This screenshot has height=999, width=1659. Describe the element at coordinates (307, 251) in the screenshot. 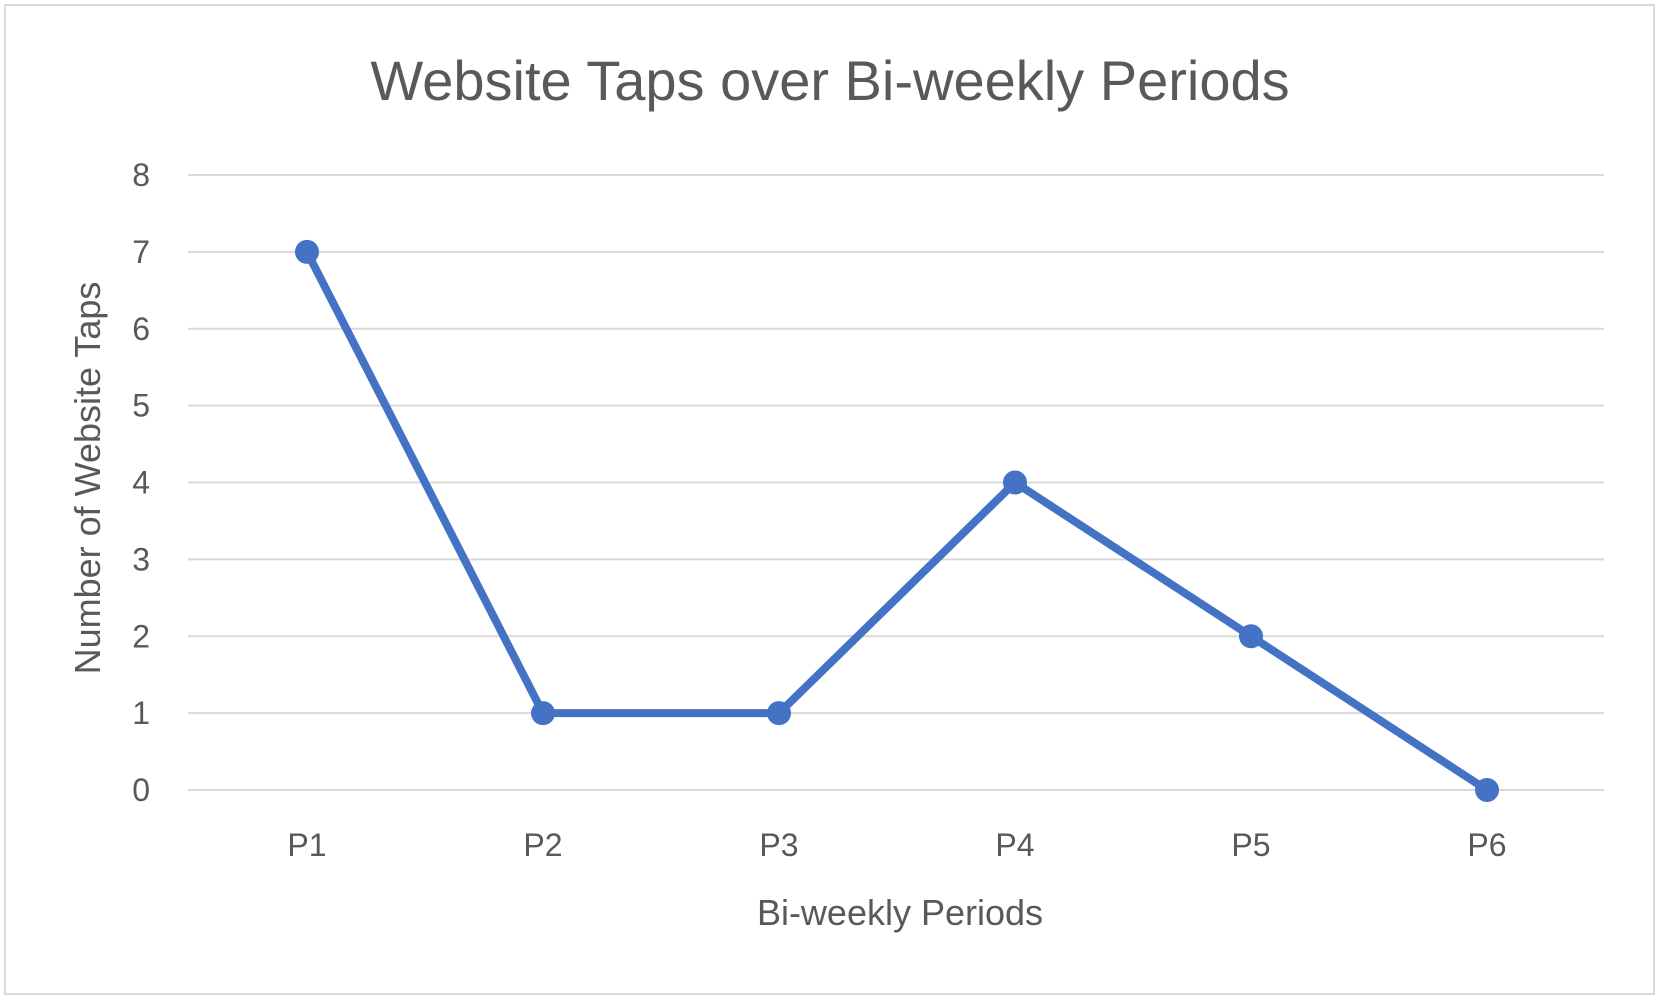

I see `data-point-p1` at that location.